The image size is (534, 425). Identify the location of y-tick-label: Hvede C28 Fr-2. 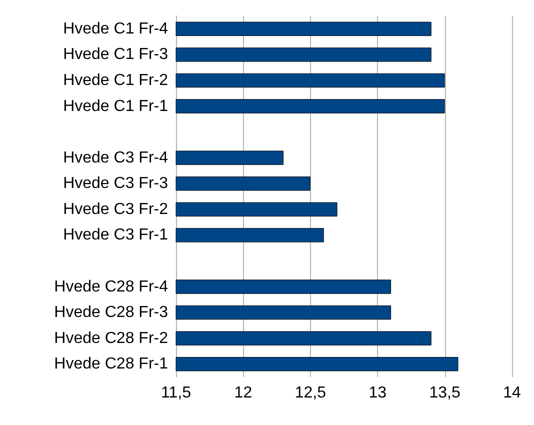
(111, 338).